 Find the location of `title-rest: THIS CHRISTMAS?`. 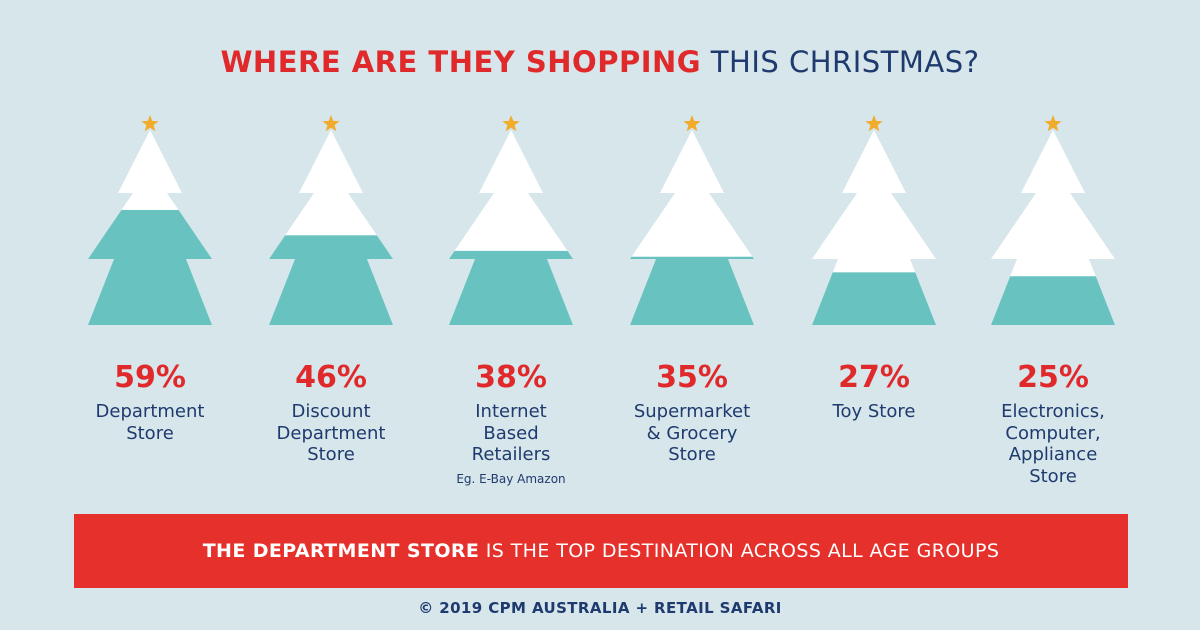

title-rest: THIS CHRISTMAS? is located at coordinates (845, 62).